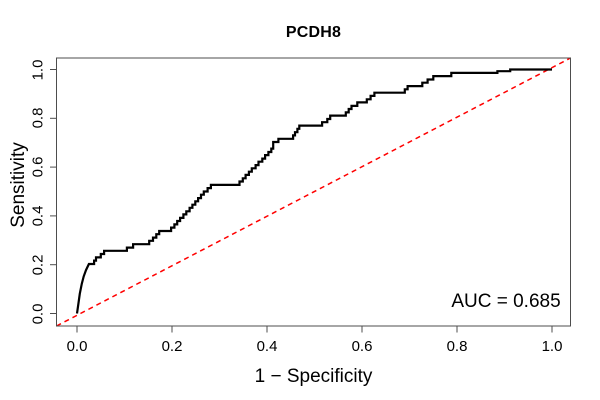 The width and height of the screenshot is (600, 400). I want to click on x-tick-label: 0.2, so click(172, 346).